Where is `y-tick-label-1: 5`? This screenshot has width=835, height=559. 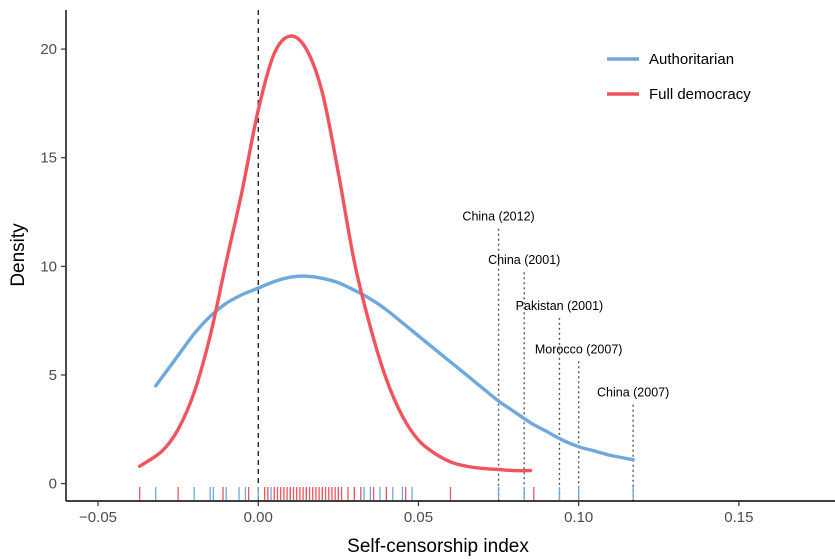
y-tick-label-1: 5 is located at coordinates (53, 375).